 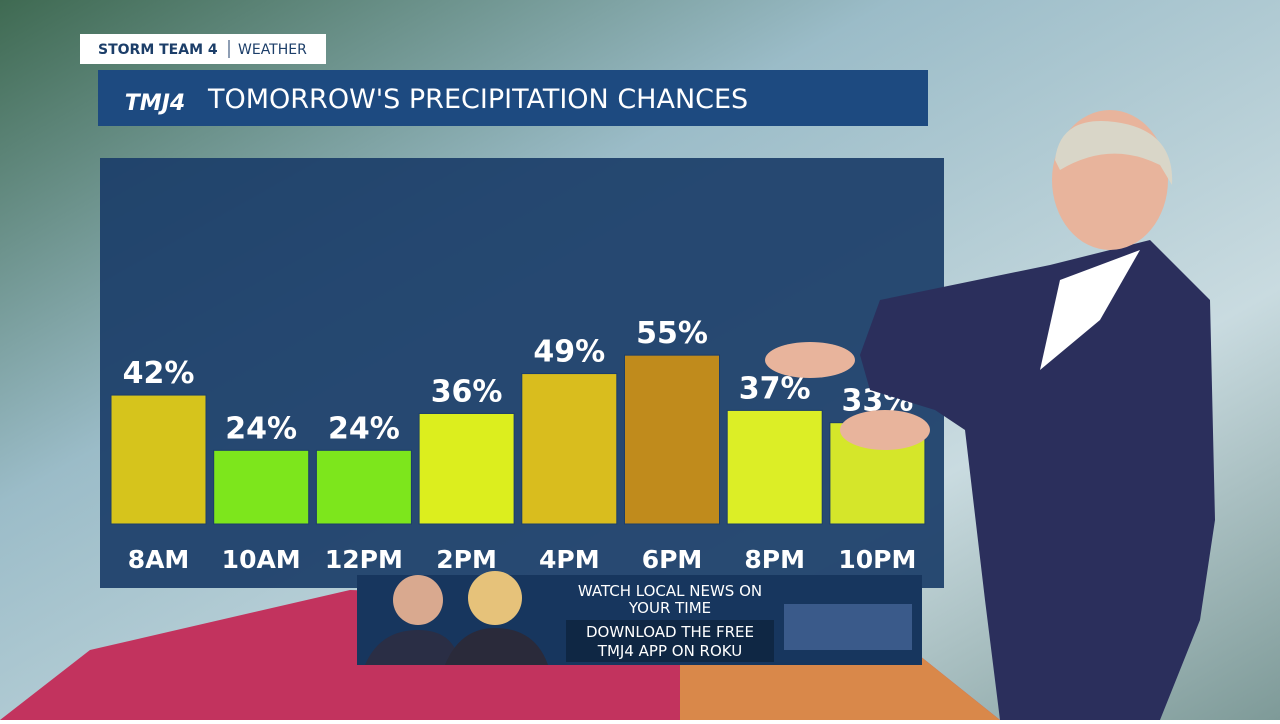 What do you see at coordinates (1090, 310) in the screenshot?
I see `presenter-shirt` at bounding box center [1090, 310].